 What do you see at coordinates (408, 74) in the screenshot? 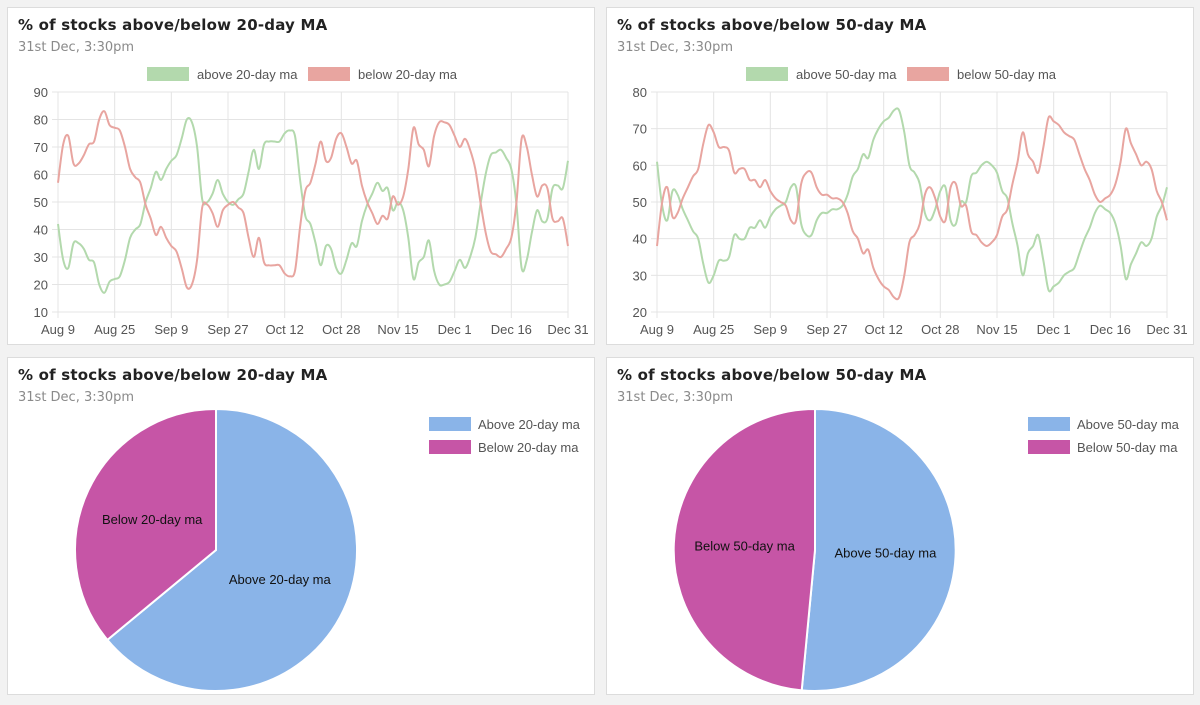
I see `legend-label: below 20-day ma` at bounding box center [408, 74].